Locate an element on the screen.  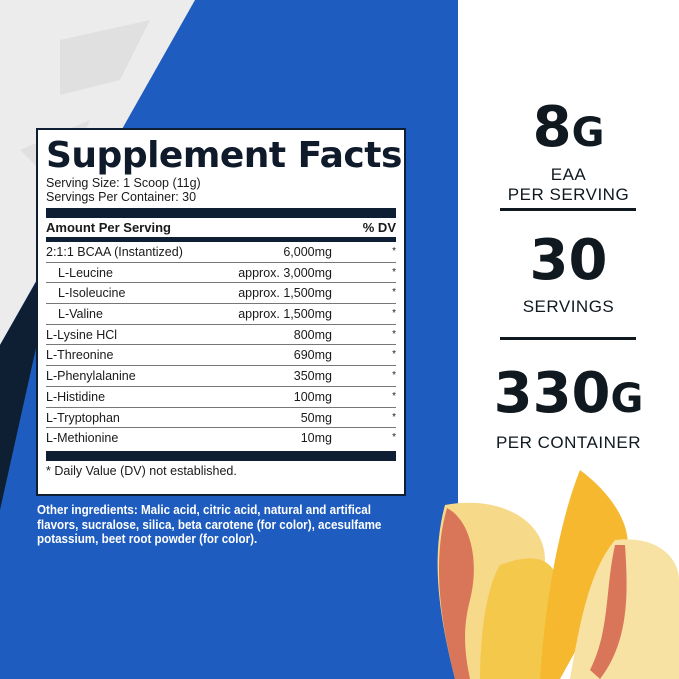
stat-caption: SERVINGS is located at coordinates (568, 306).